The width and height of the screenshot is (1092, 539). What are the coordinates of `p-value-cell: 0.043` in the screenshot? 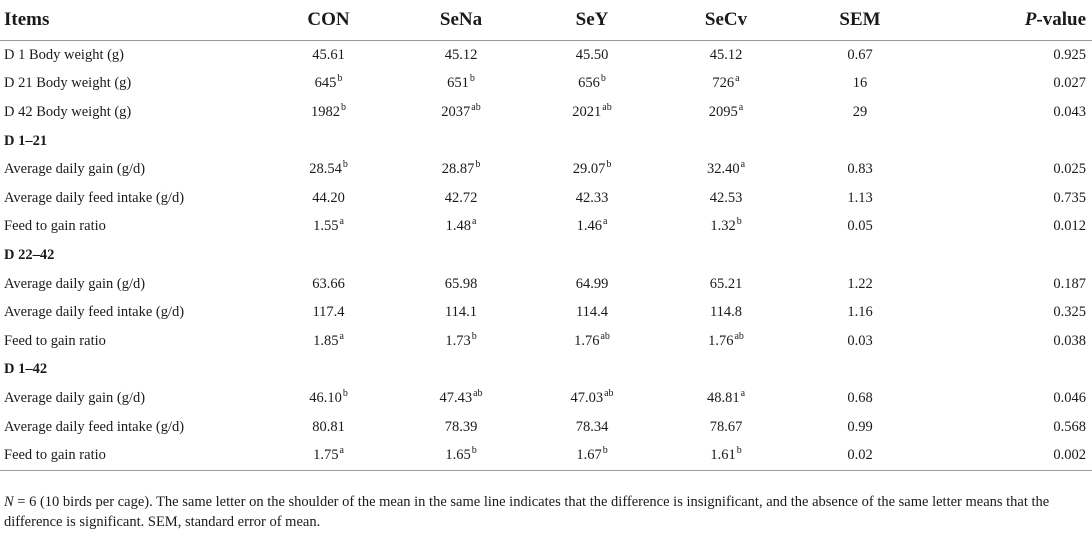 It's located at (1069, 111).